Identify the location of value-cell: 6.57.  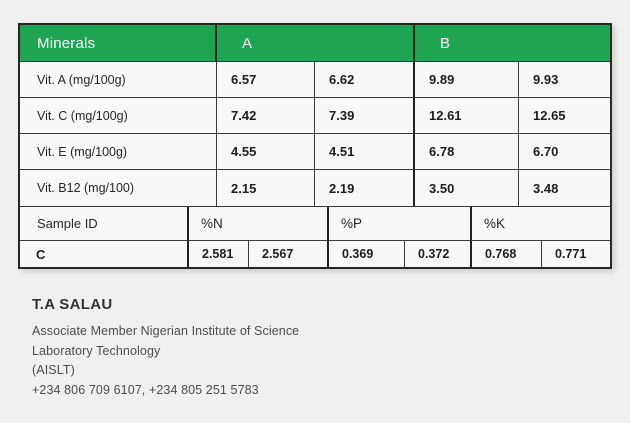
(266, 80).